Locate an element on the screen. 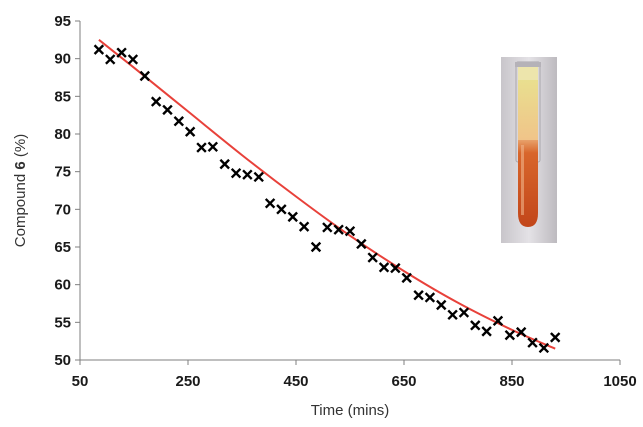  y-tick-label: 70 is located at coordinates (62, 209).